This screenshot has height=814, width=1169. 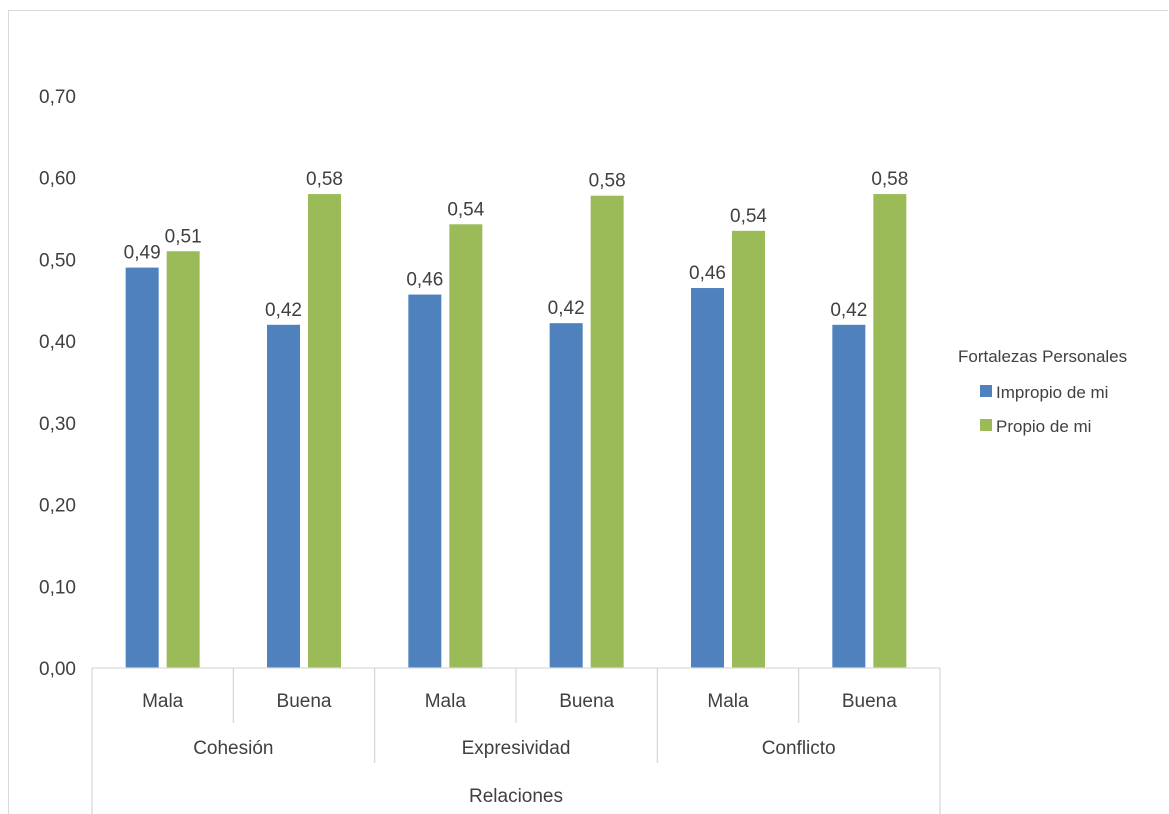 What do you see at coordinates (516, 796) in the screenshot?
I see `x-outer-label: Relaciones` at bounding box center [516, 796].